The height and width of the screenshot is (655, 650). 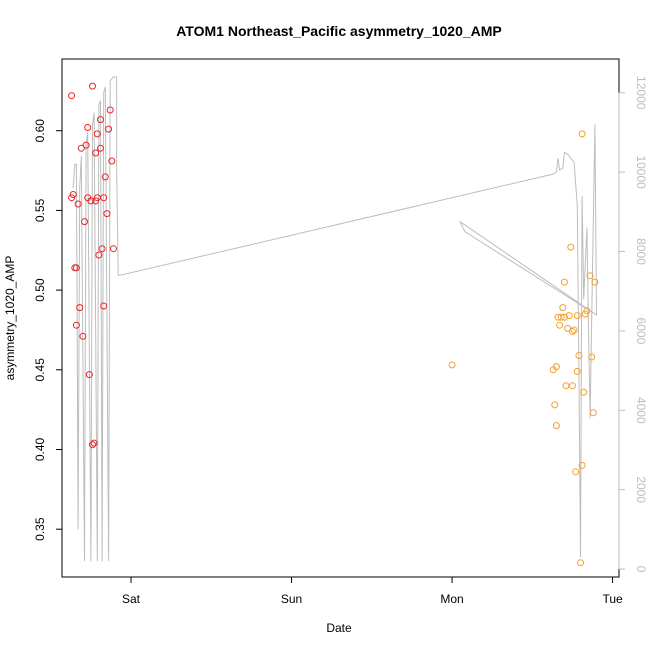 I want to click on bottom-tick-label: Tue, so click(x=612, y=599).